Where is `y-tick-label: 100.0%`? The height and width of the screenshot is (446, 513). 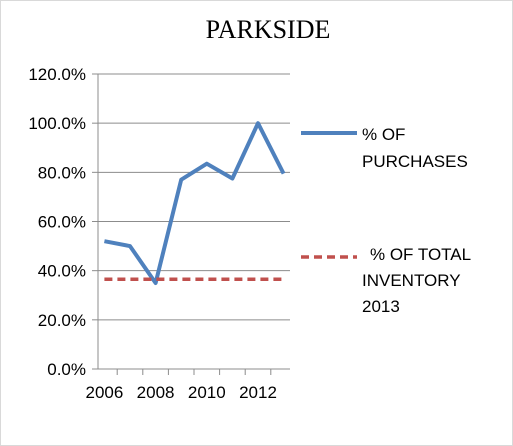 y-tick-label: 100.0% is located at coordinates (57, 123).